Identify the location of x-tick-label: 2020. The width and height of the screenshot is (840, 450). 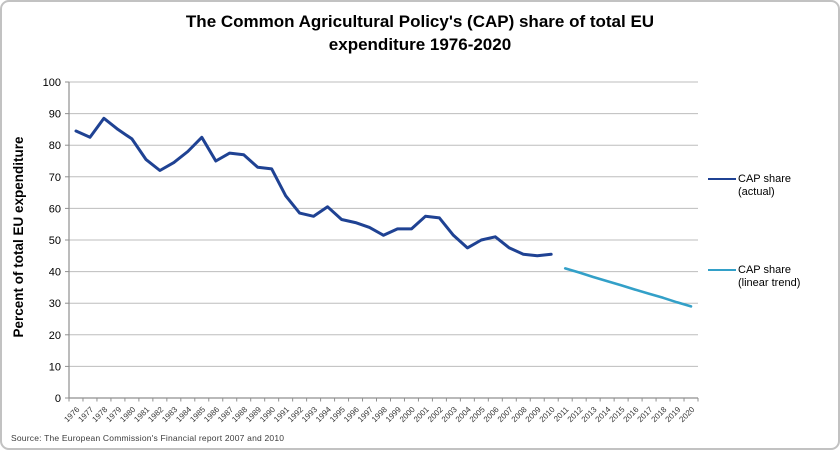
(686, 414).